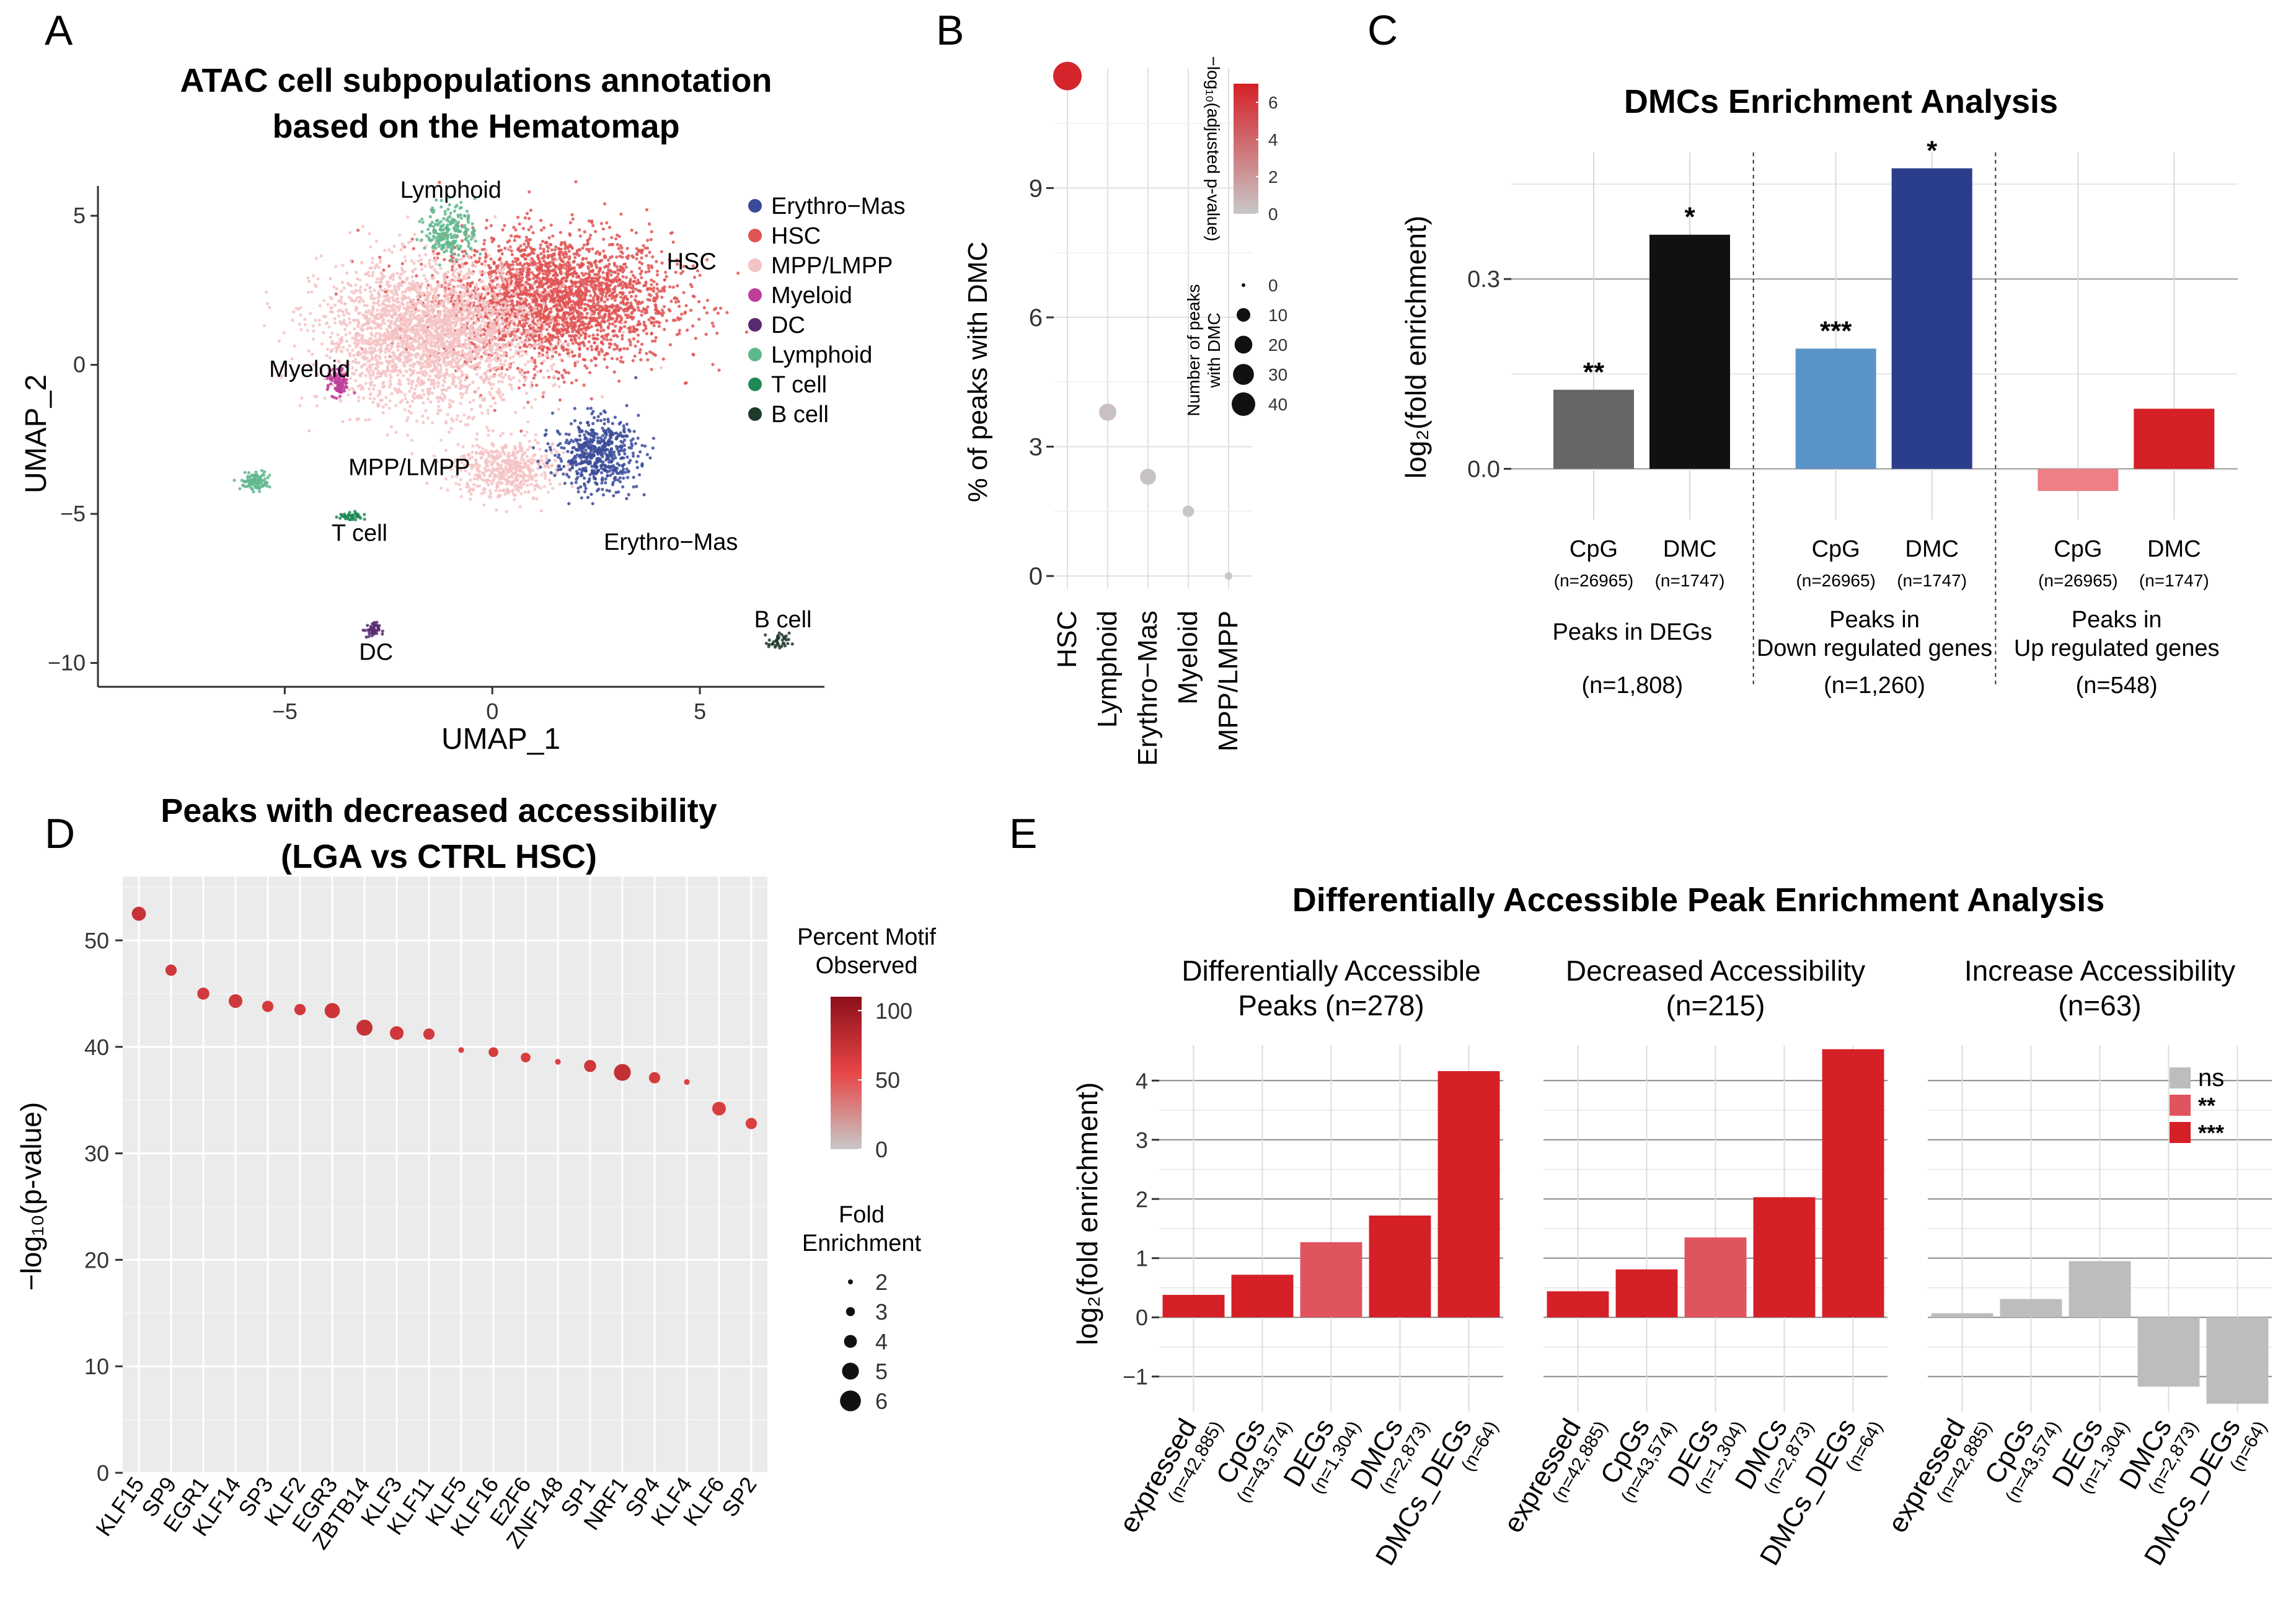 This screenshot has height=1598, width=2296. What do you see at coordinates (1023, 833) in the screenshot?
I see `panel-letter-e: E` at bounding box center [1023, 833].